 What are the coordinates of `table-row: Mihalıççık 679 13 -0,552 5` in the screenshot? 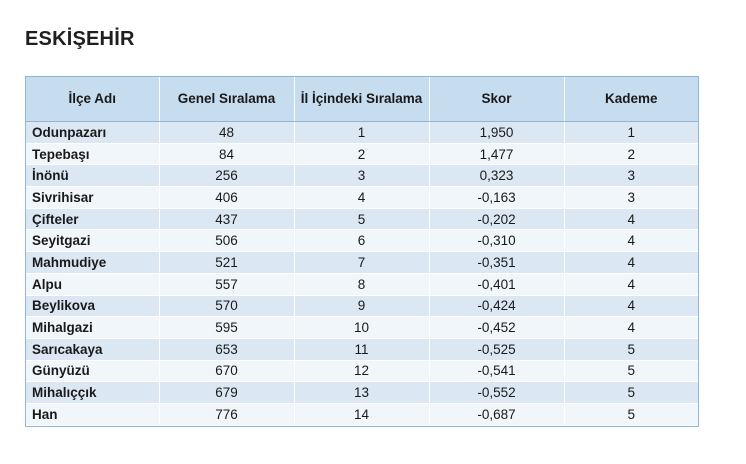 It's located at (362, 392).